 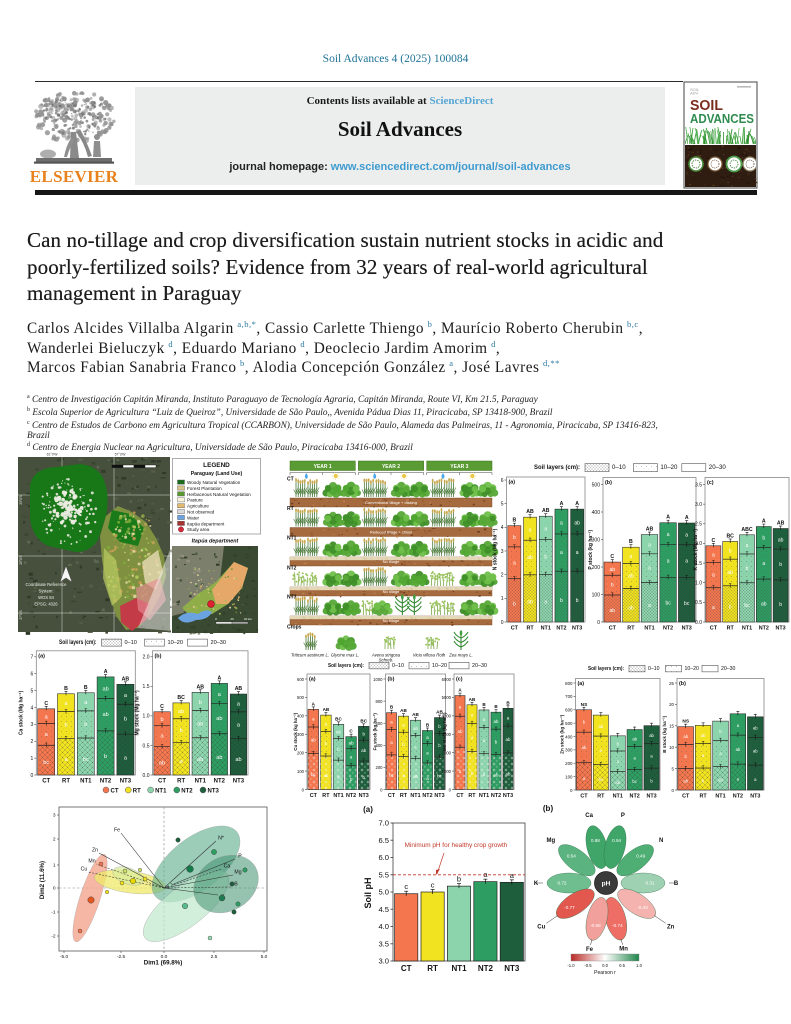 I want to click on svg-text: -5.0, so click(x=64, y=957).